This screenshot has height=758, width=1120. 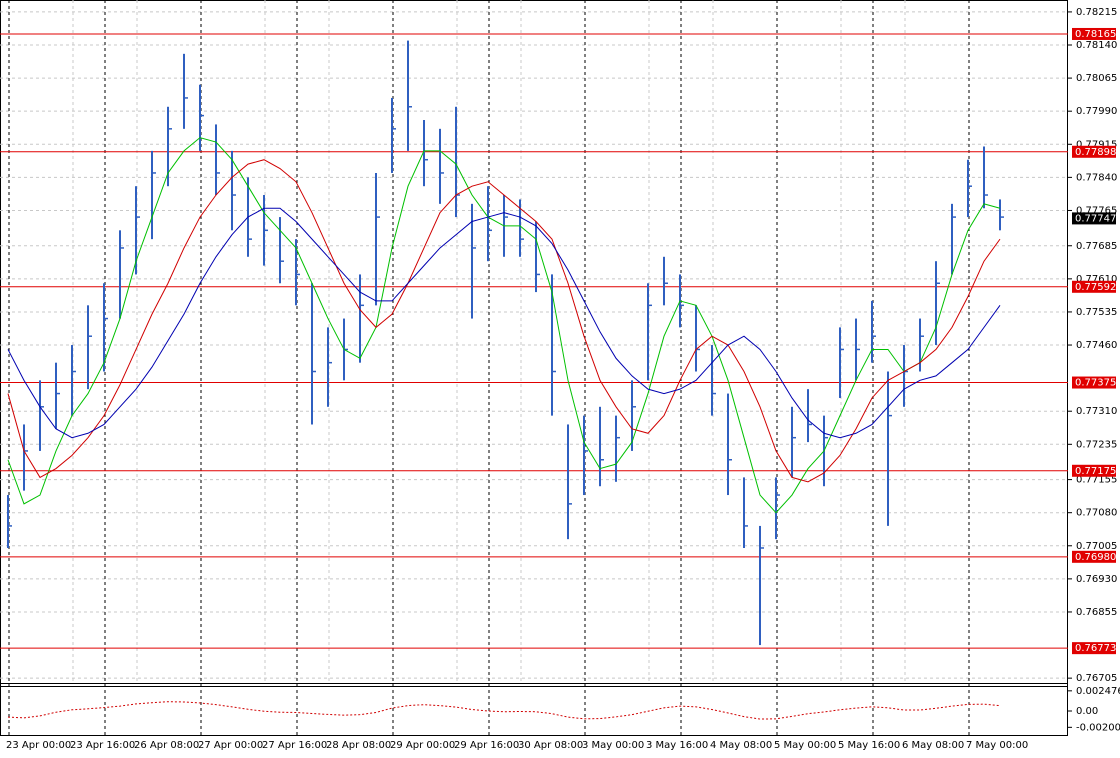 What do you see at coordinates (1096, 12) in the screenshot?
I see `y-tick-label: 0.78215` at bounding box center [1096, 12].